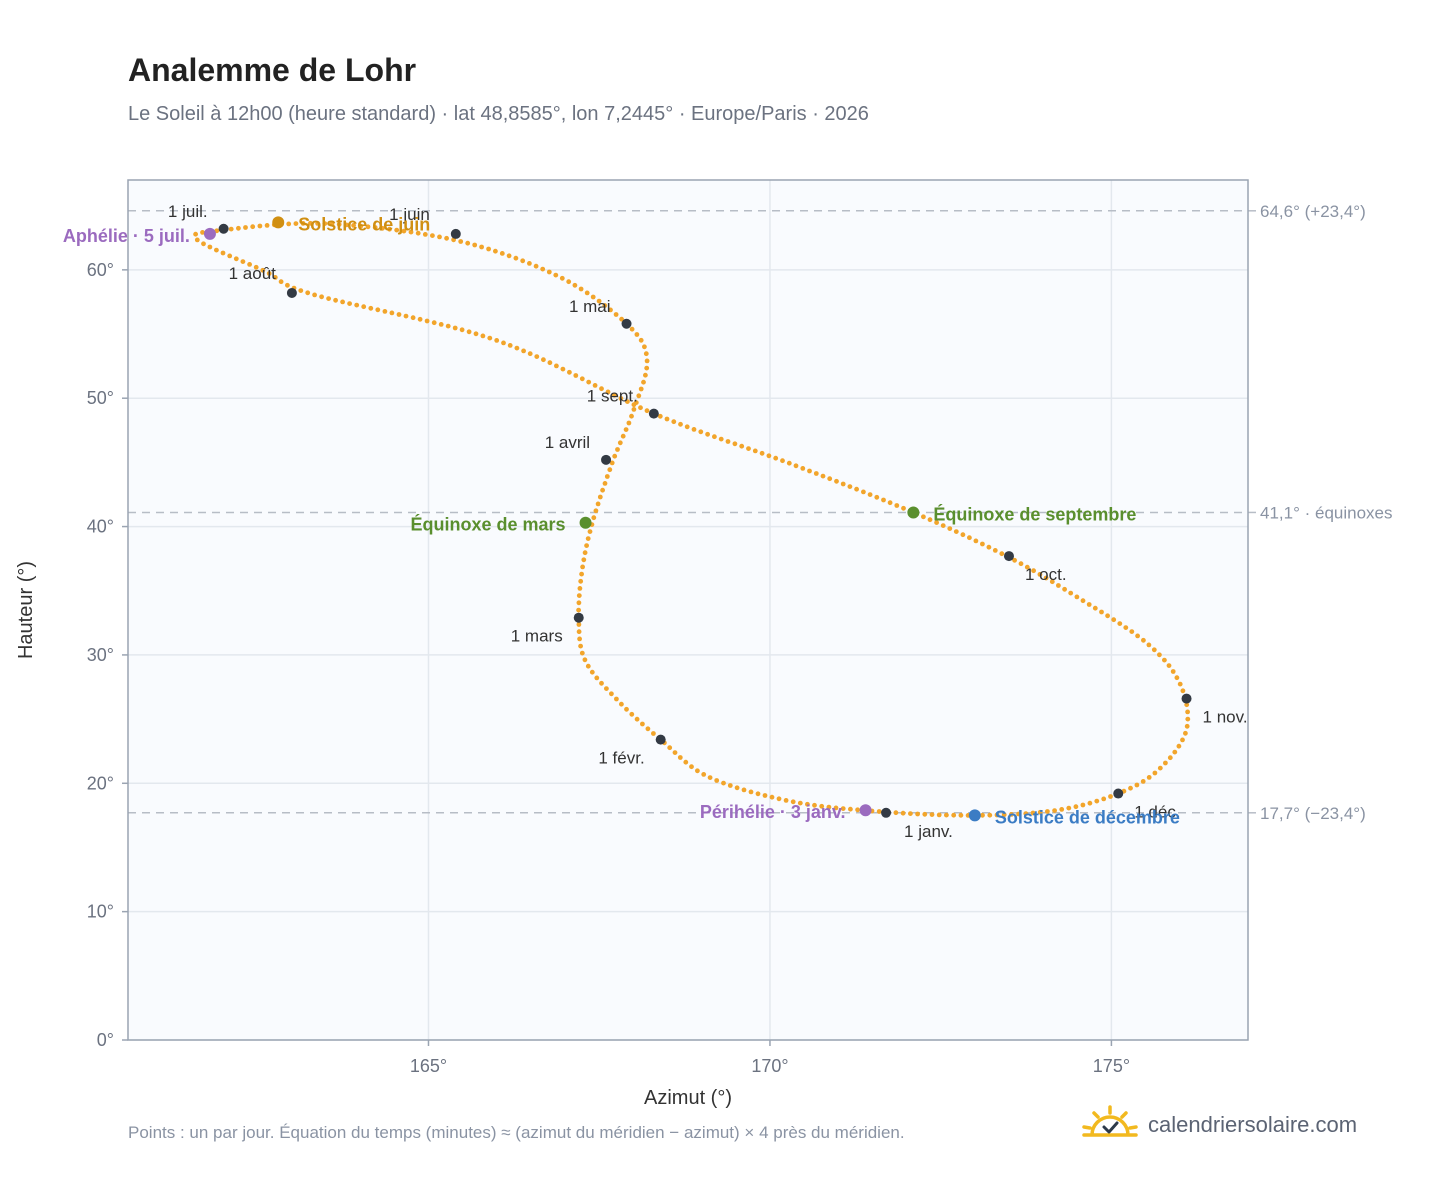 The image size is (1448, 1188). What do you see at coordinates (100, 912) in the screenshot?
I see `y-tick-label: 10°` at bounding box center [100, 912].